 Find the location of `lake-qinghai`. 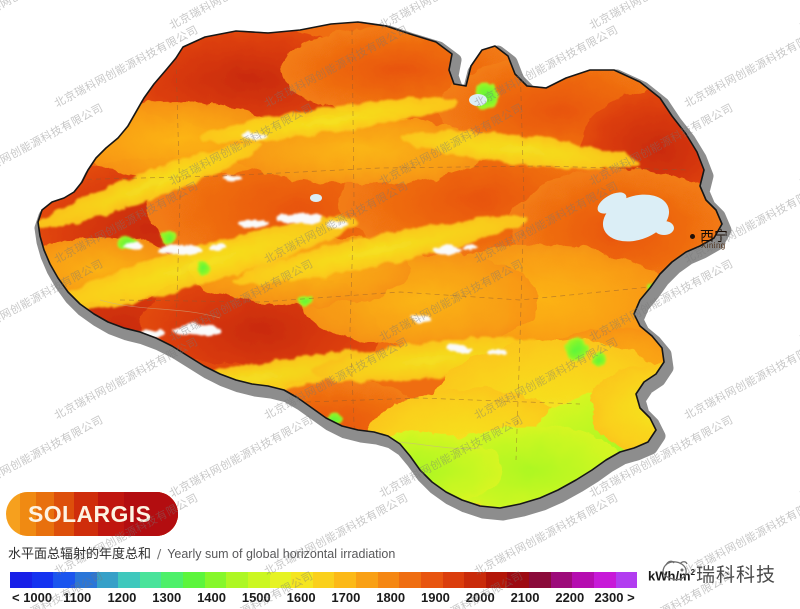

lake-qinghai is located at coordinates (635, 217).